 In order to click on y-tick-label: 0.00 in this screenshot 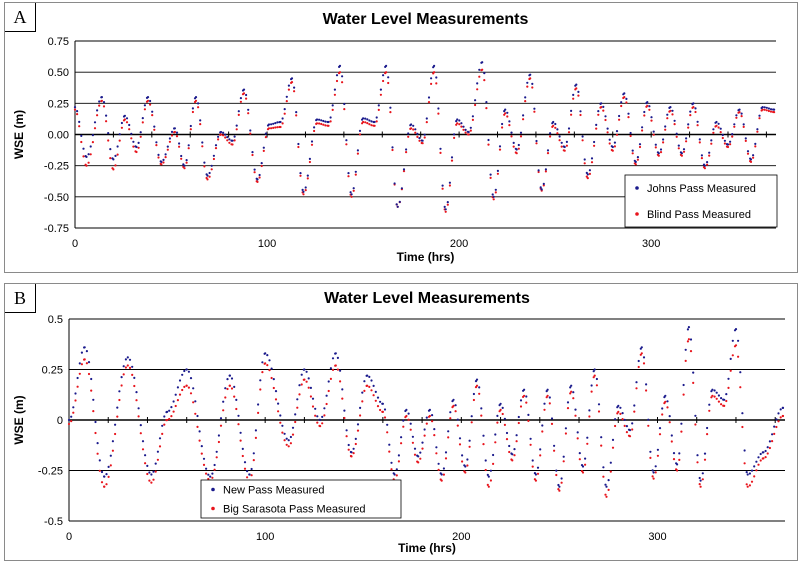, I will do `click(58, 136)`.